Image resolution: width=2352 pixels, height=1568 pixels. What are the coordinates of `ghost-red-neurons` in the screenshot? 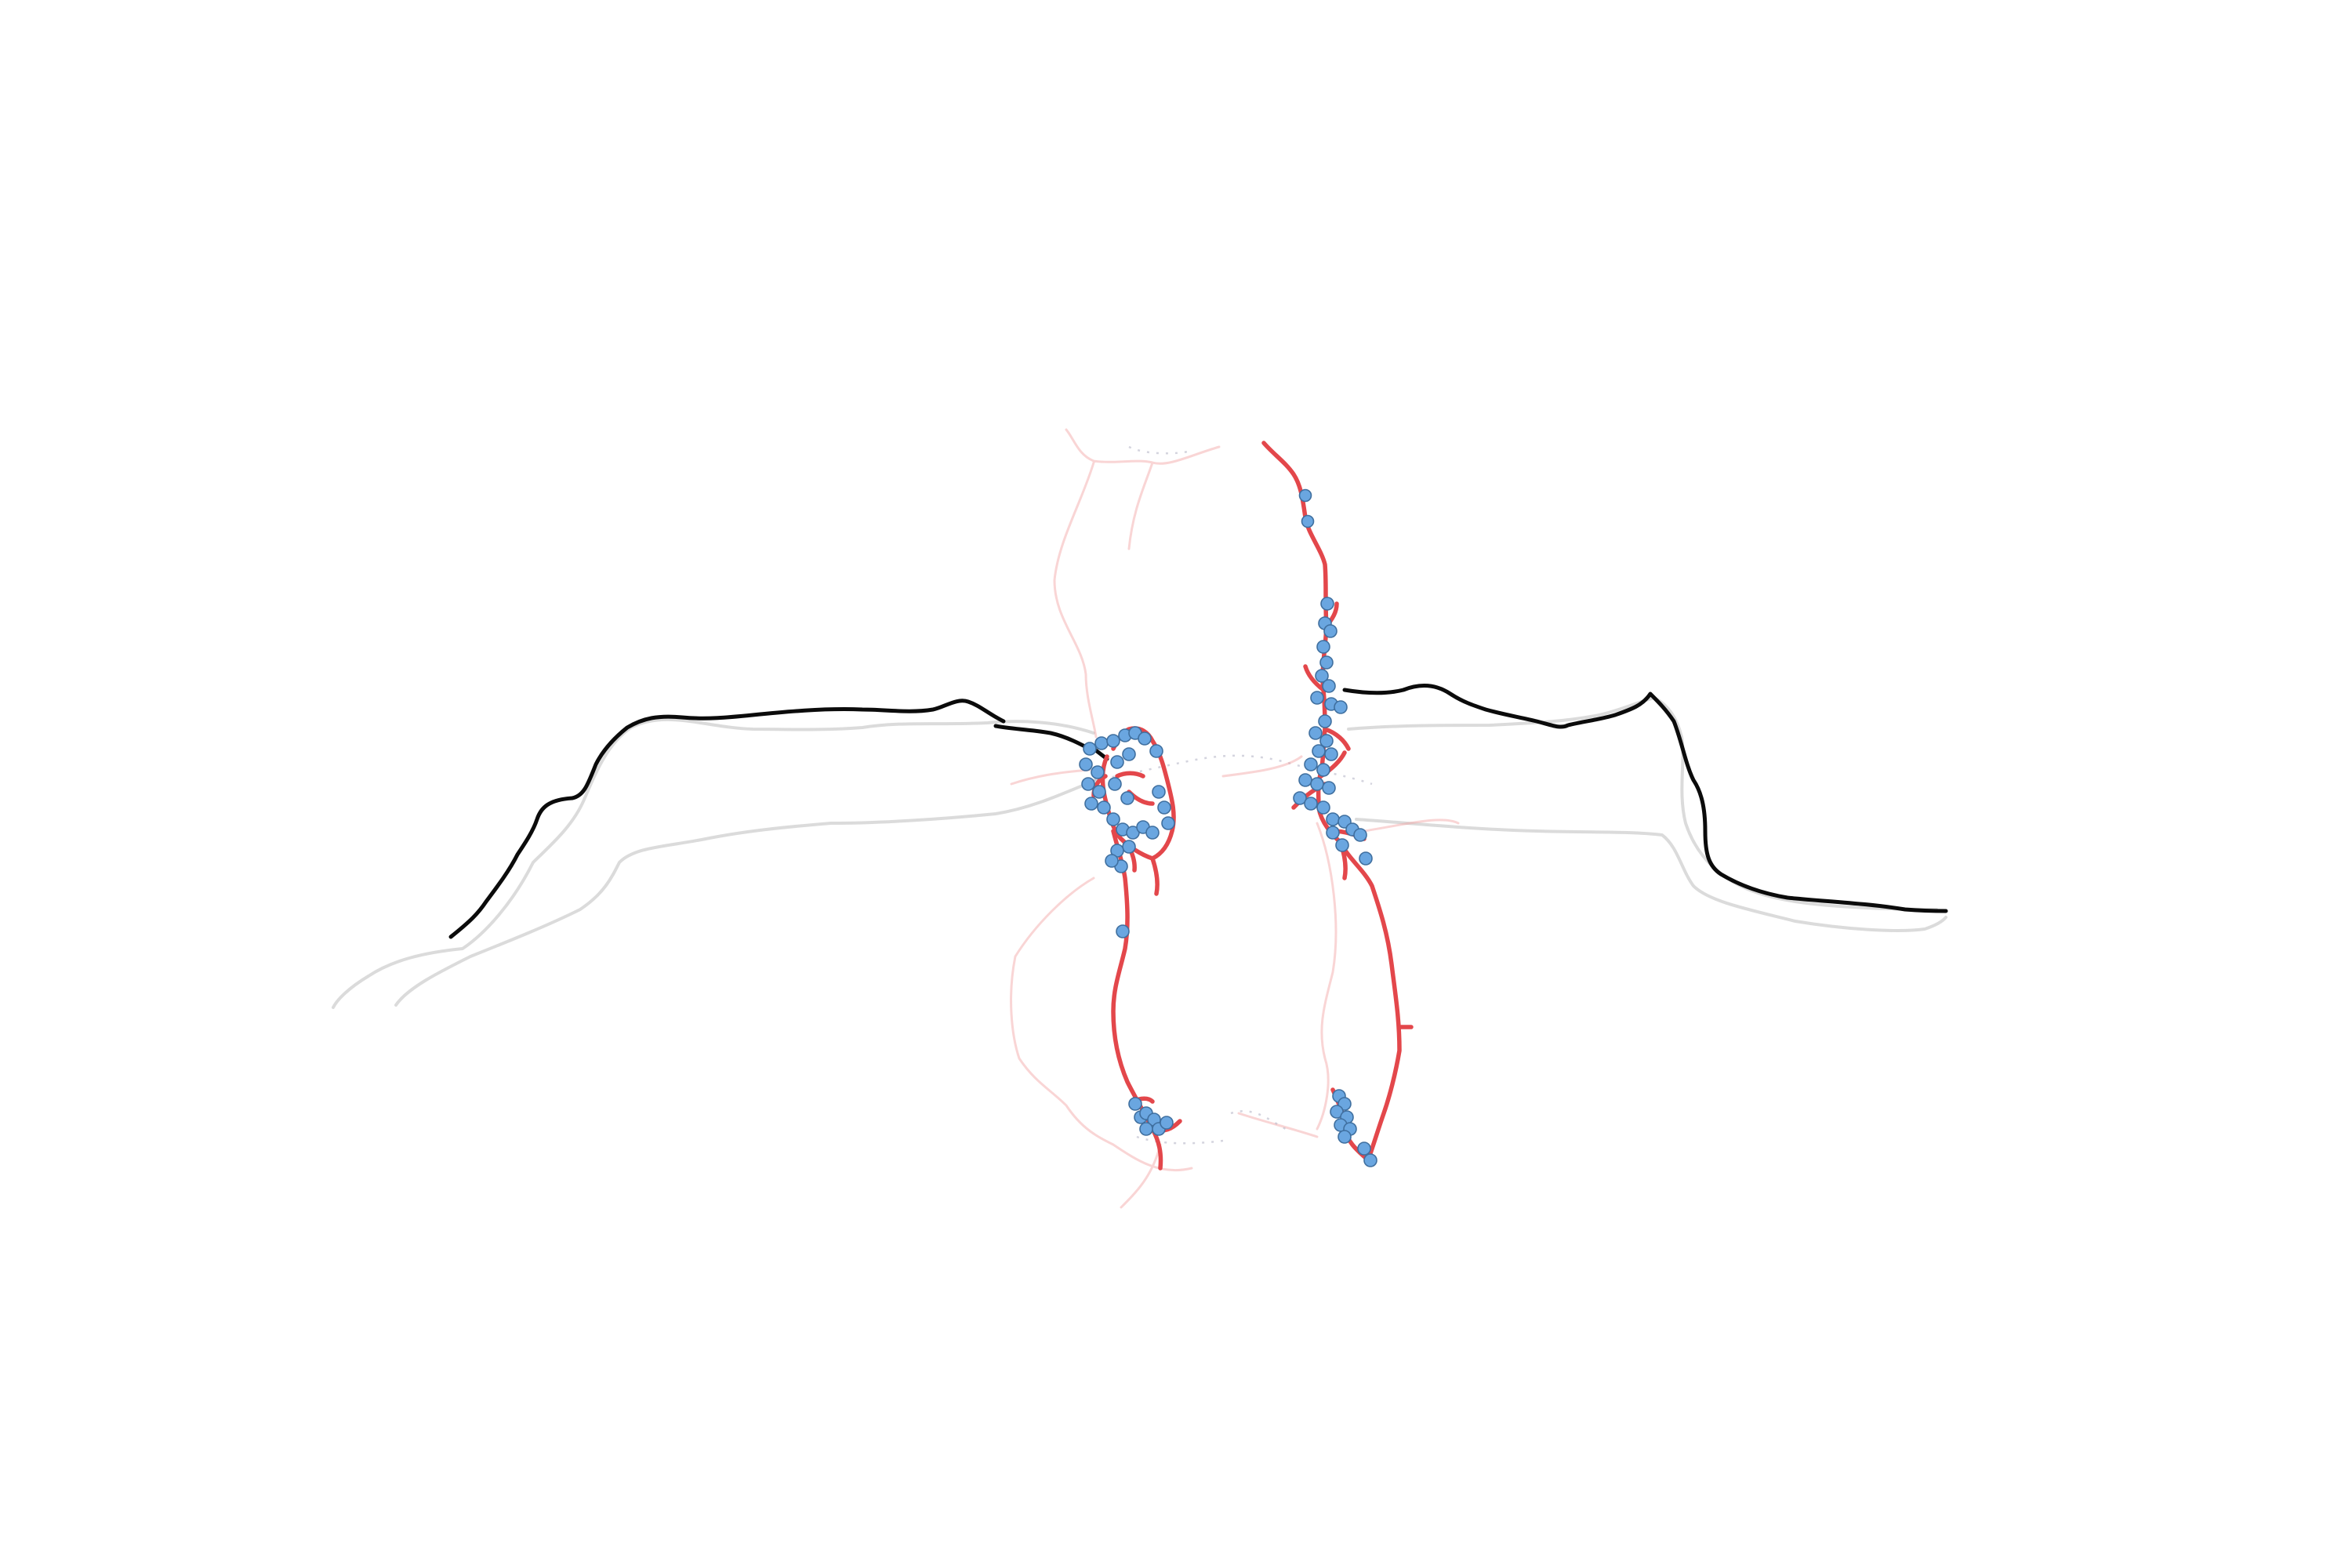 It's located at (1235, 819).